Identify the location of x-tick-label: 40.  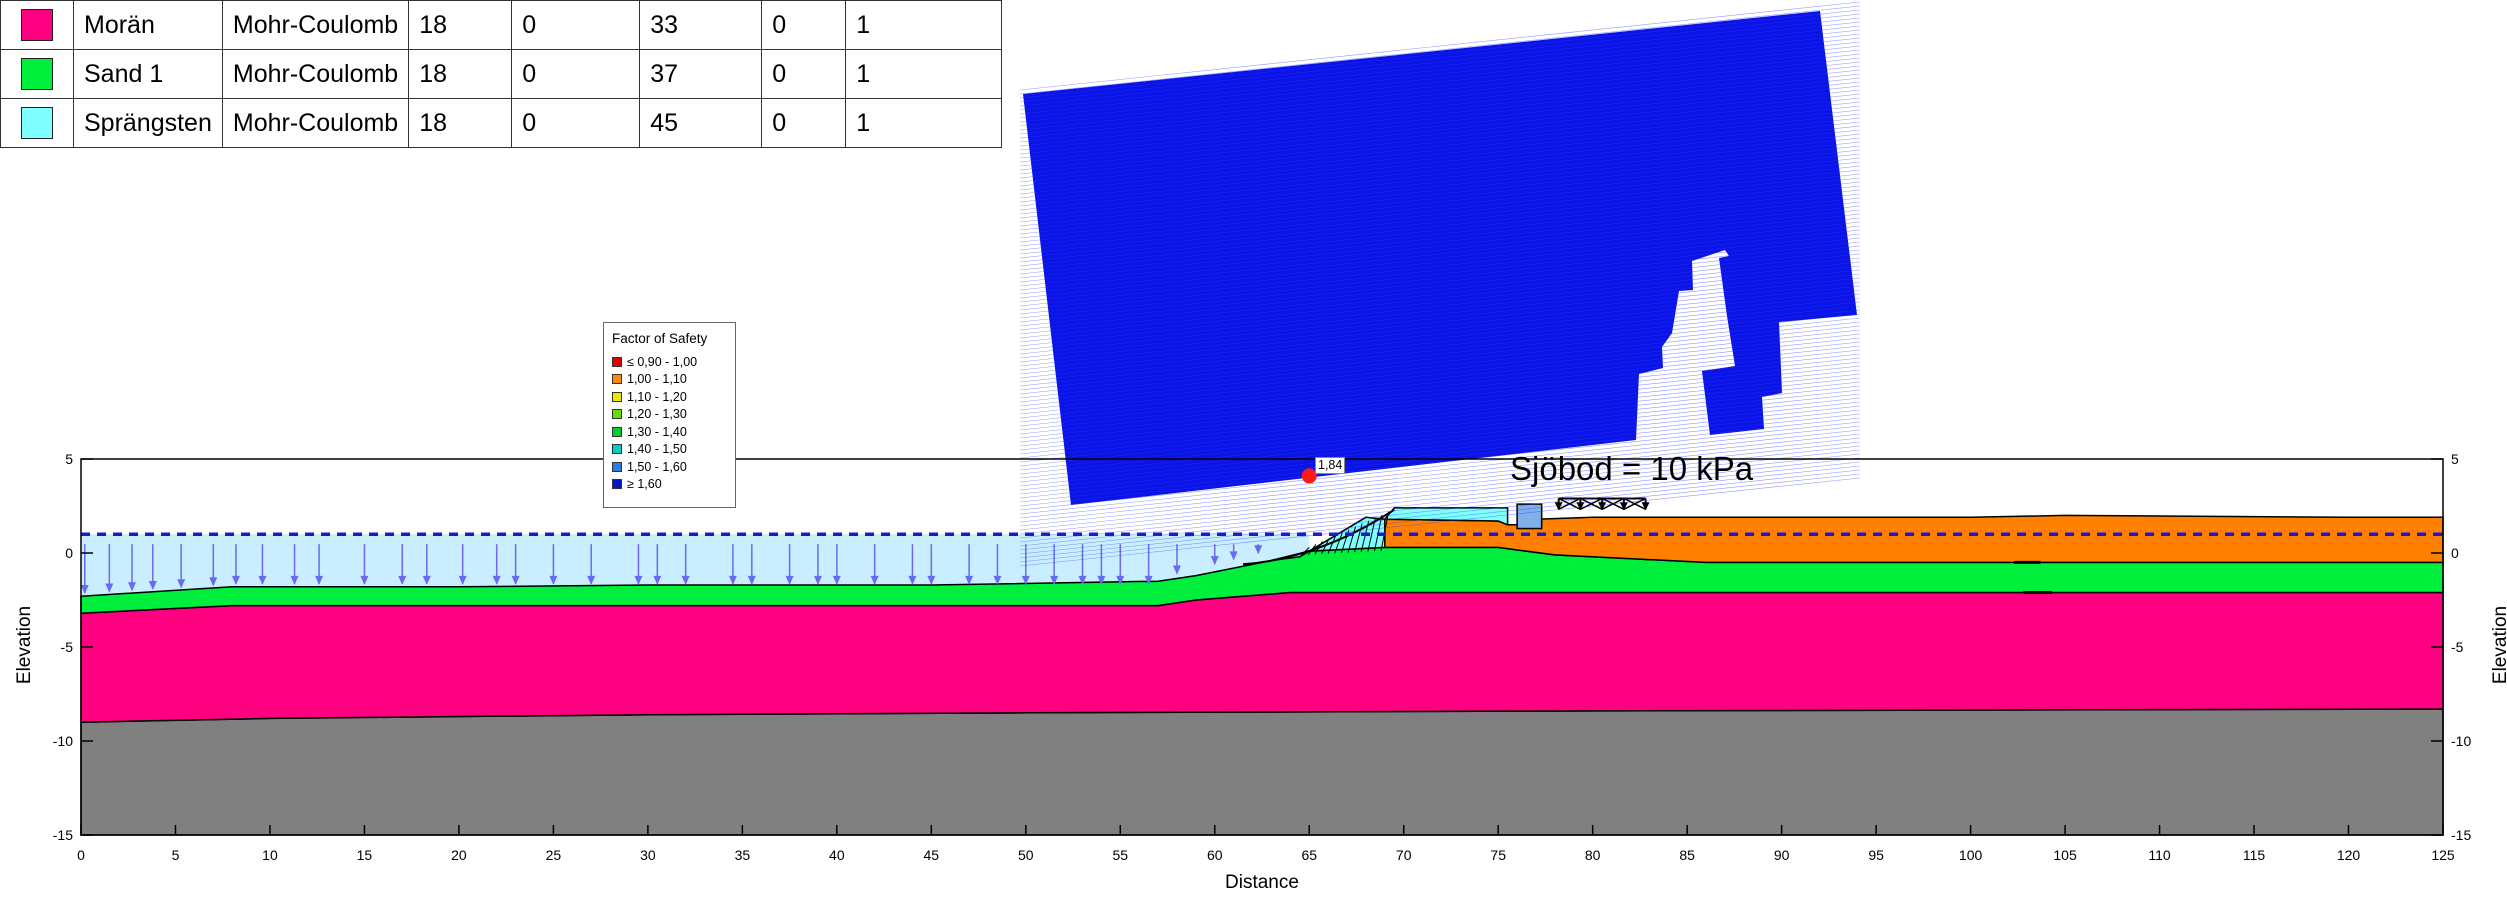
(837, 855).